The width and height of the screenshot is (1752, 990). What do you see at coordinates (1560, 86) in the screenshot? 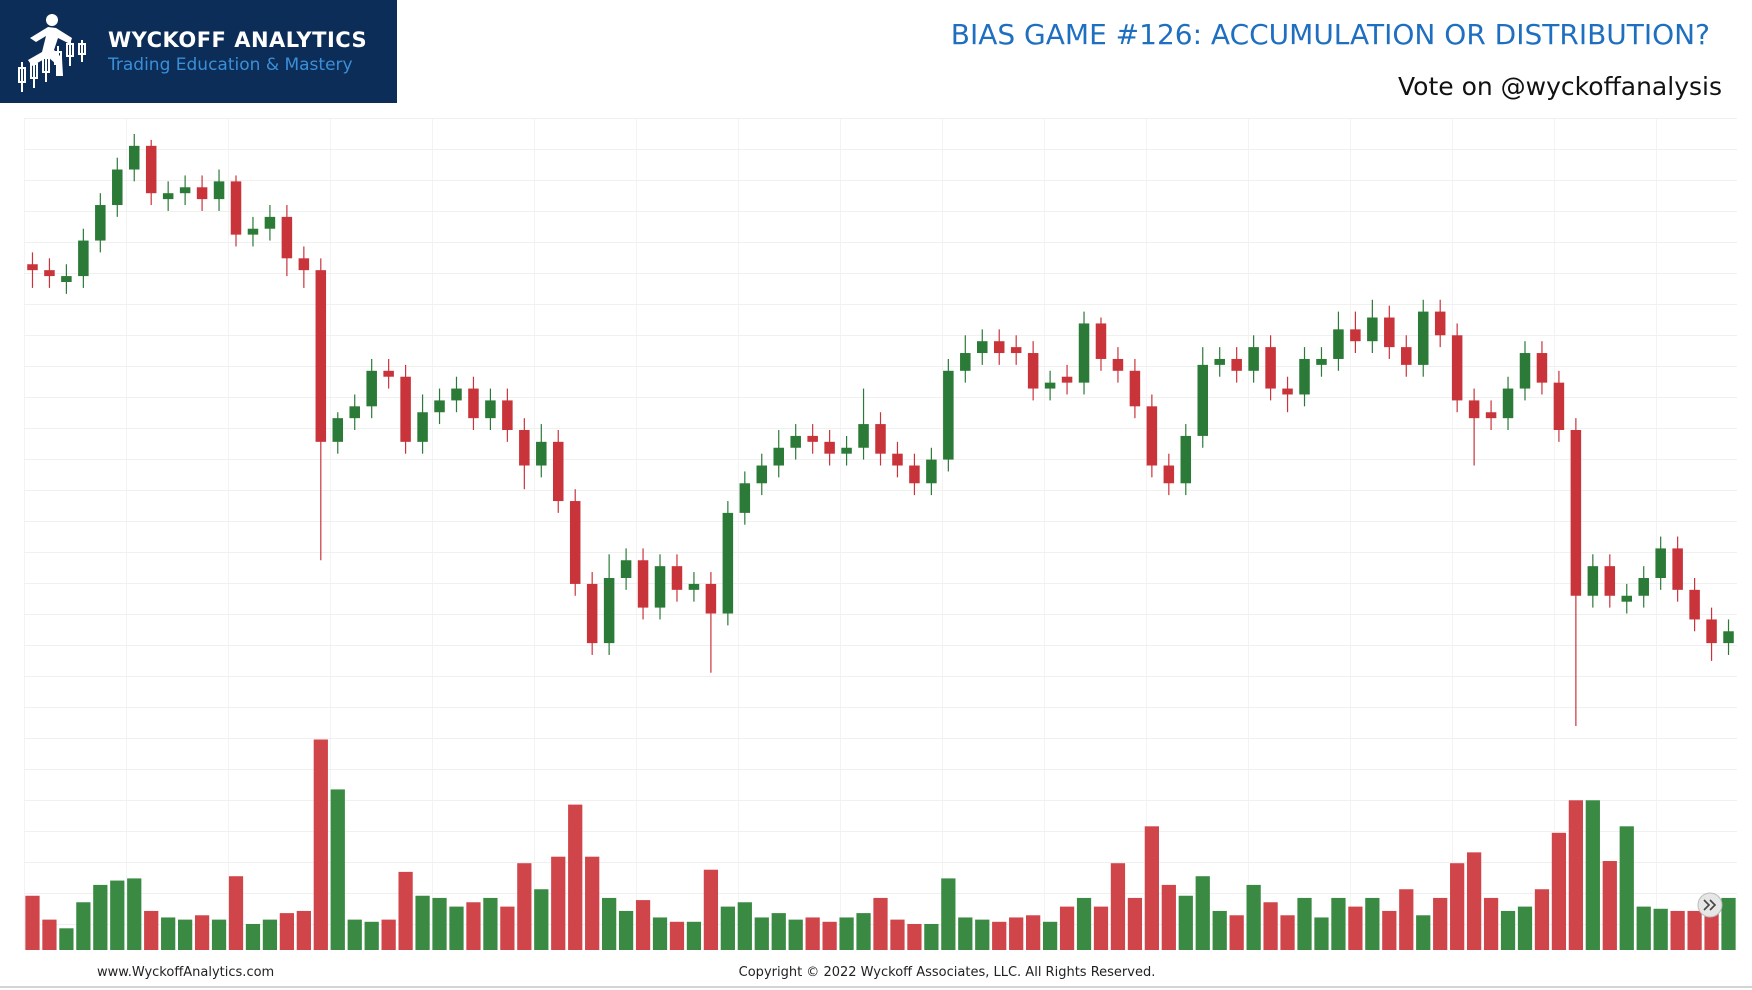
I see `subtitle: Vote on @wyckoffanalysis` at bounding box center [1560, 86].